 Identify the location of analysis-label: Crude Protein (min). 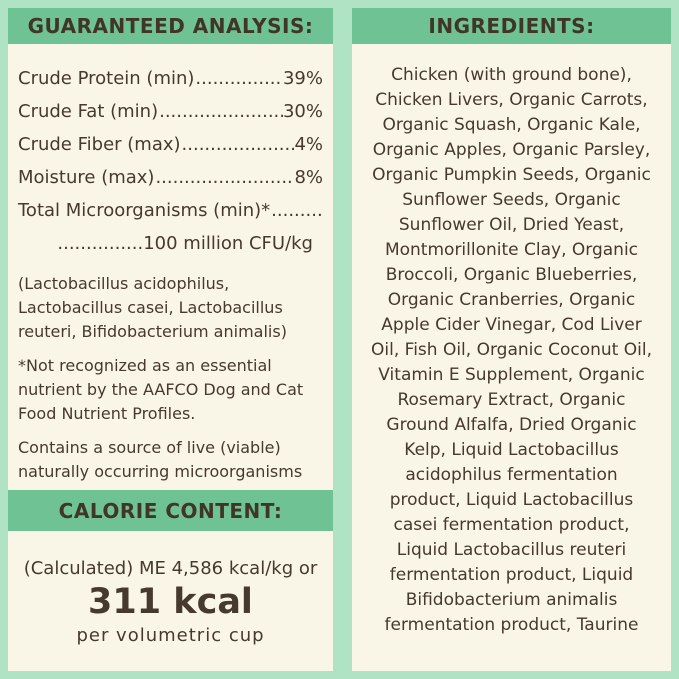
(106, 78).